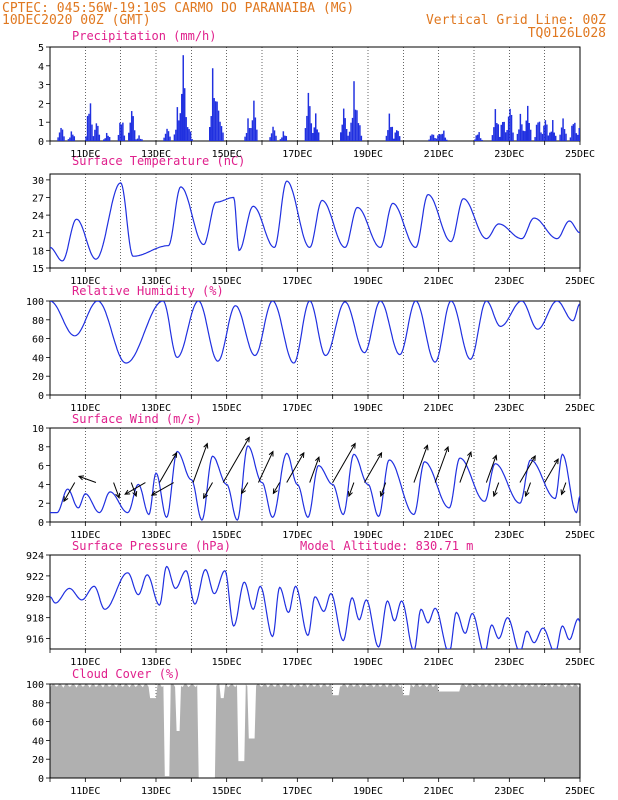 The height and width of the screenshot is (800, 618). Describe the element at coordinates (227, 281) in the screenshot. I see `temperature-date-label: 15DEC` at that location.